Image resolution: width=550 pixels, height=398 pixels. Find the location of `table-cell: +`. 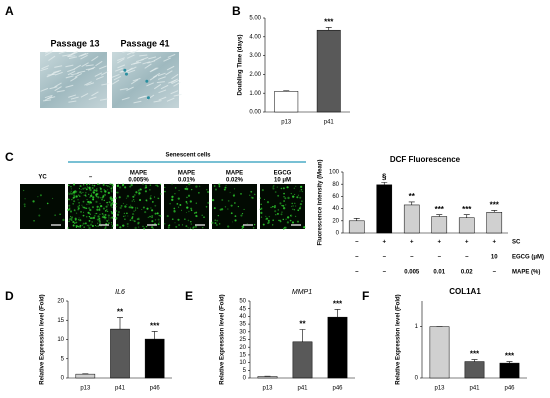

table-cell: + is located at coordinates (467, 243).